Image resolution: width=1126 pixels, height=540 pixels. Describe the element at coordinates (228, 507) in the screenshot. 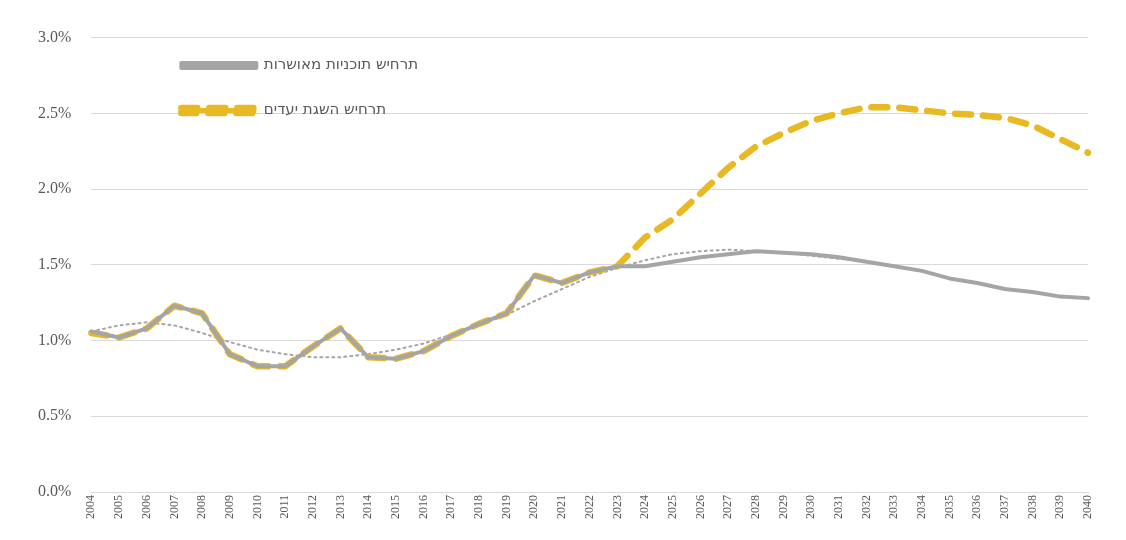

I see `x-tick-label: 2009` at that location.